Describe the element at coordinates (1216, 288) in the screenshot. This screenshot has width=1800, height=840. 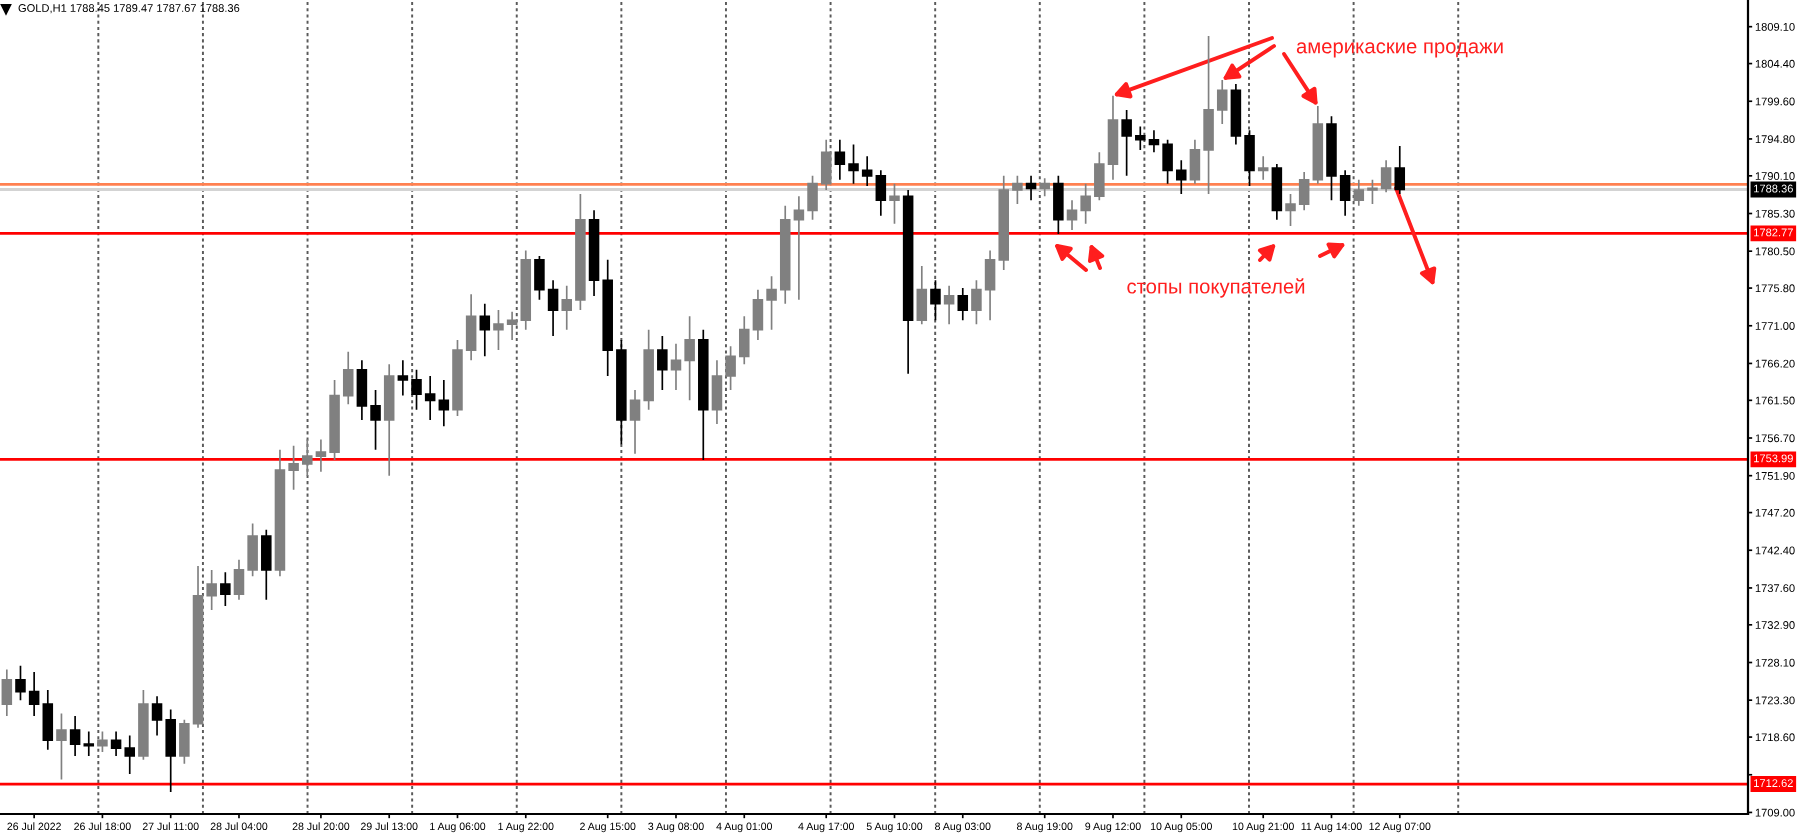
I see `annotation: стопы покупателей` at that location.